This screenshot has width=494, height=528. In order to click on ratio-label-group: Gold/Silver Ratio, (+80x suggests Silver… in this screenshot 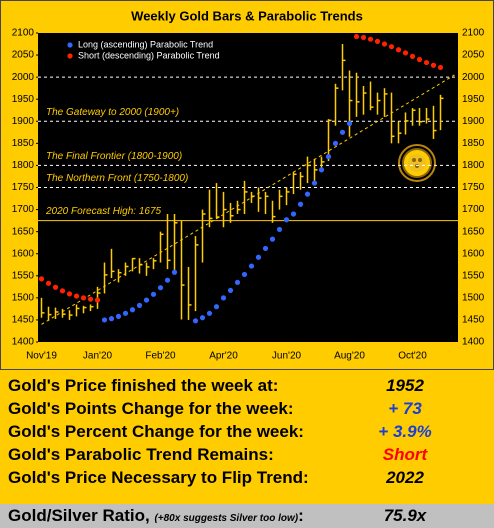, I will do `click(156, 516)`.